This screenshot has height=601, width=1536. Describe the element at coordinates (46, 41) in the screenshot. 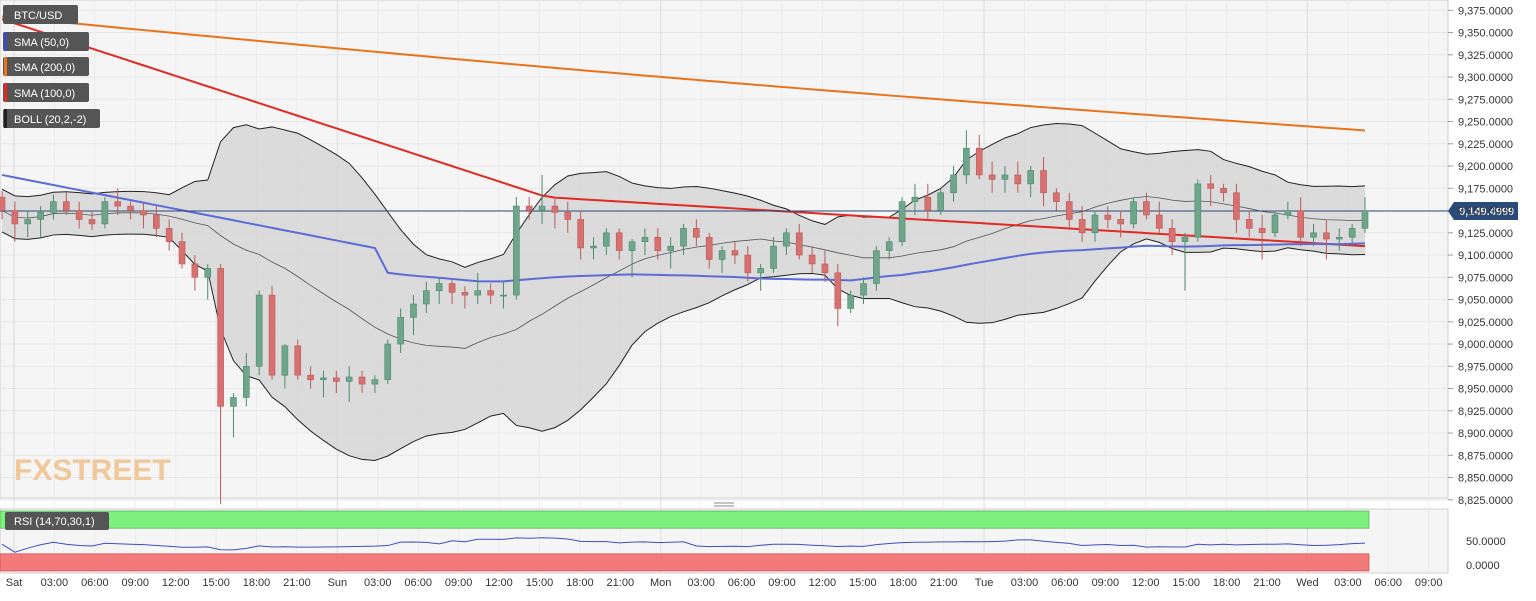

I see `indicator-tag-sma50: SMA (50,0)` at that location.